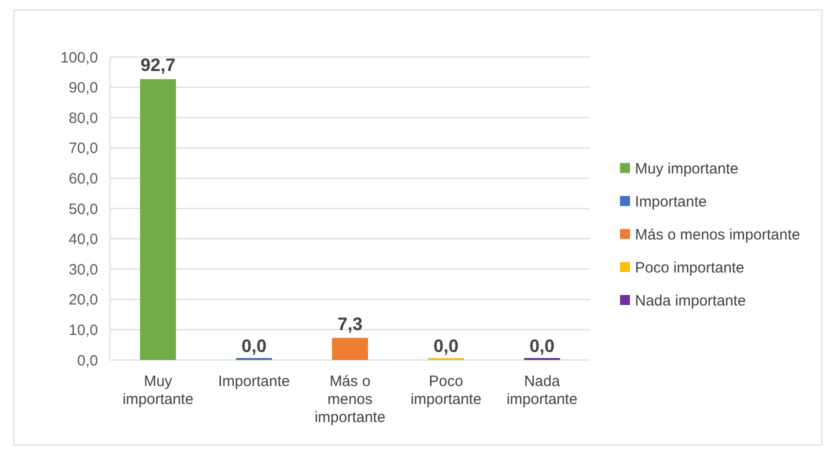  I want to click on y-tick-label: 80,0, so click(83, 118).